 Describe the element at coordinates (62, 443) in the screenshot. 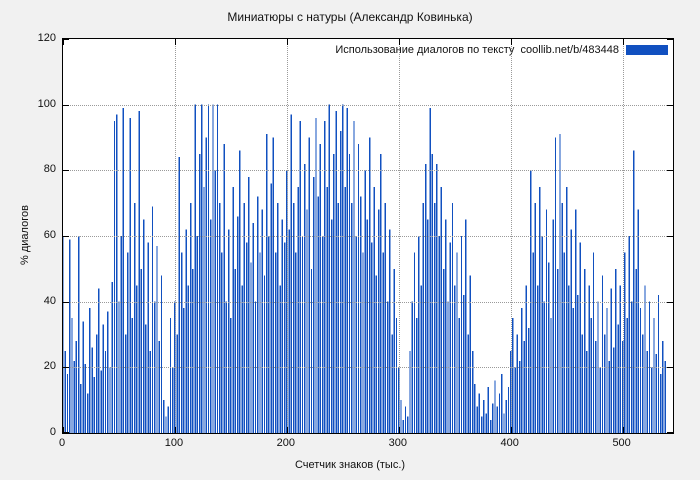

I see `x-tick-label: 0` at that location.